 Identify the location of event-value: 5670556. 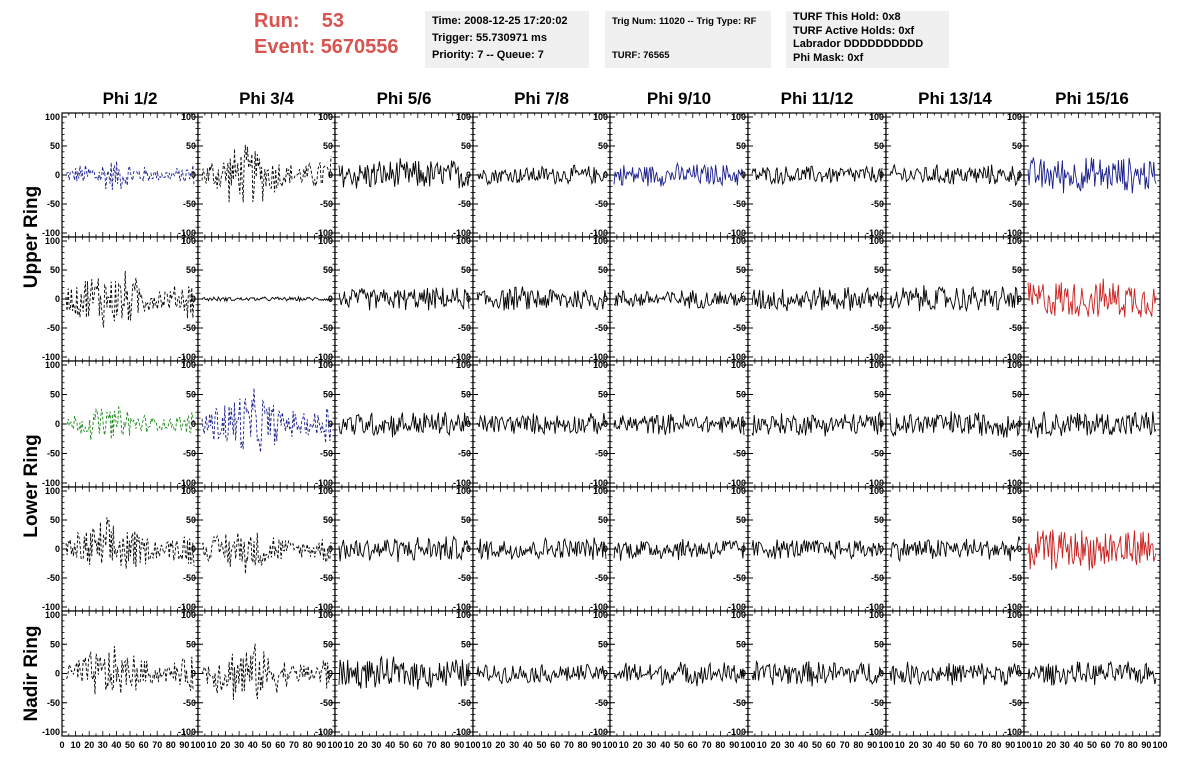
(359, 47).